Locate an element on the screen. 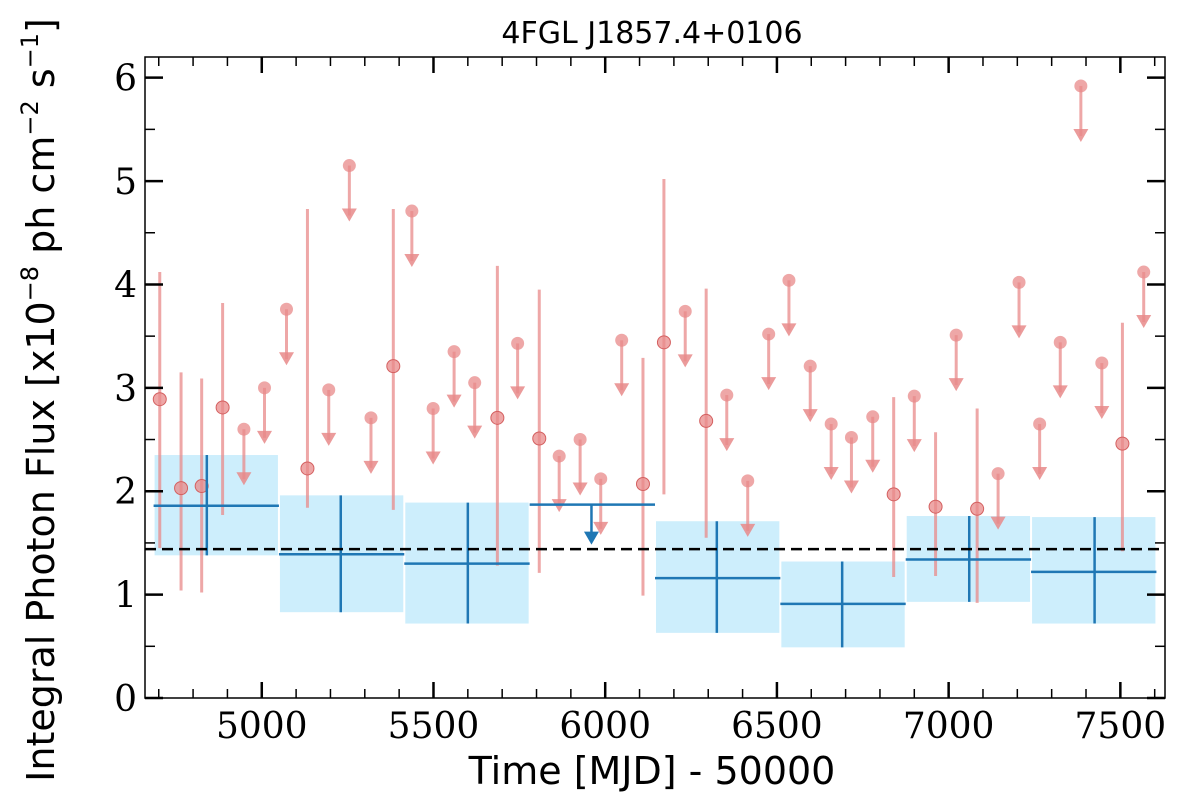 This screenshot has width=1200, height=800. x-tick-label: 5500 is located at coordinates (434, 726).